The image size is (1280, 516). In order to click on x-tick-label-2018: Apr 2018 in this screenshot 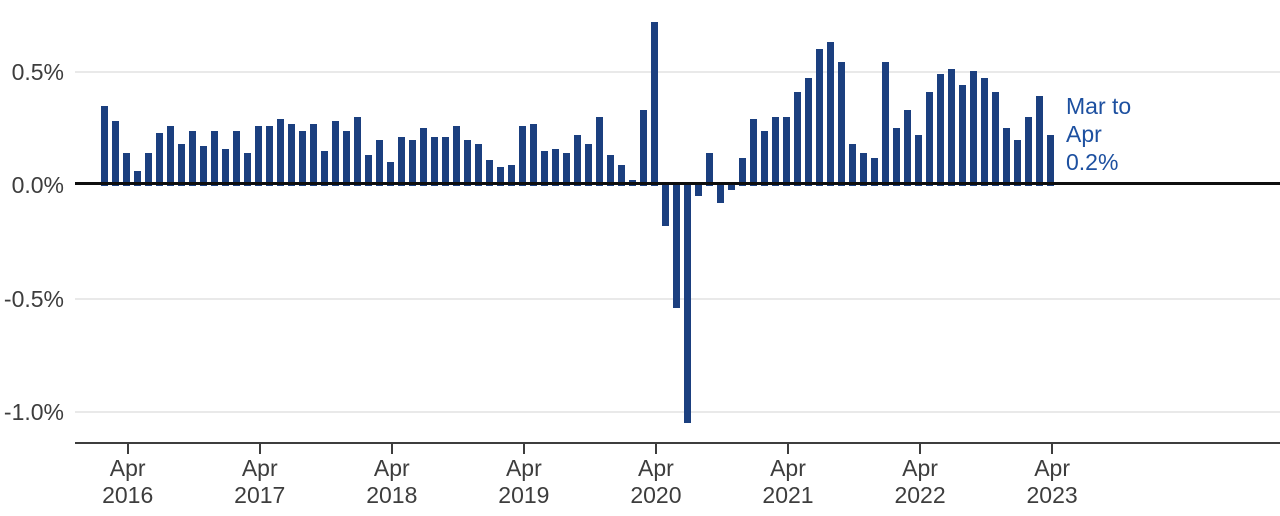, I will do `click(392, 482)`.